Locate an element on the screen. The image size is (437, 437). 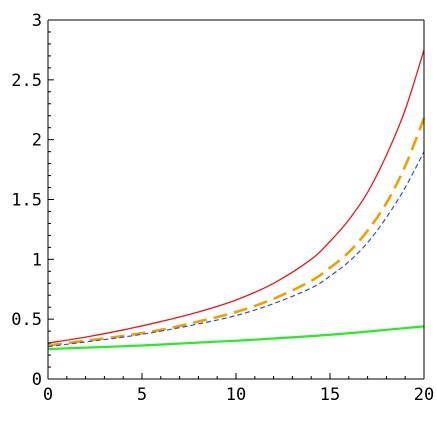
y-tick-label: 3 is located at coordinates (37, 21).